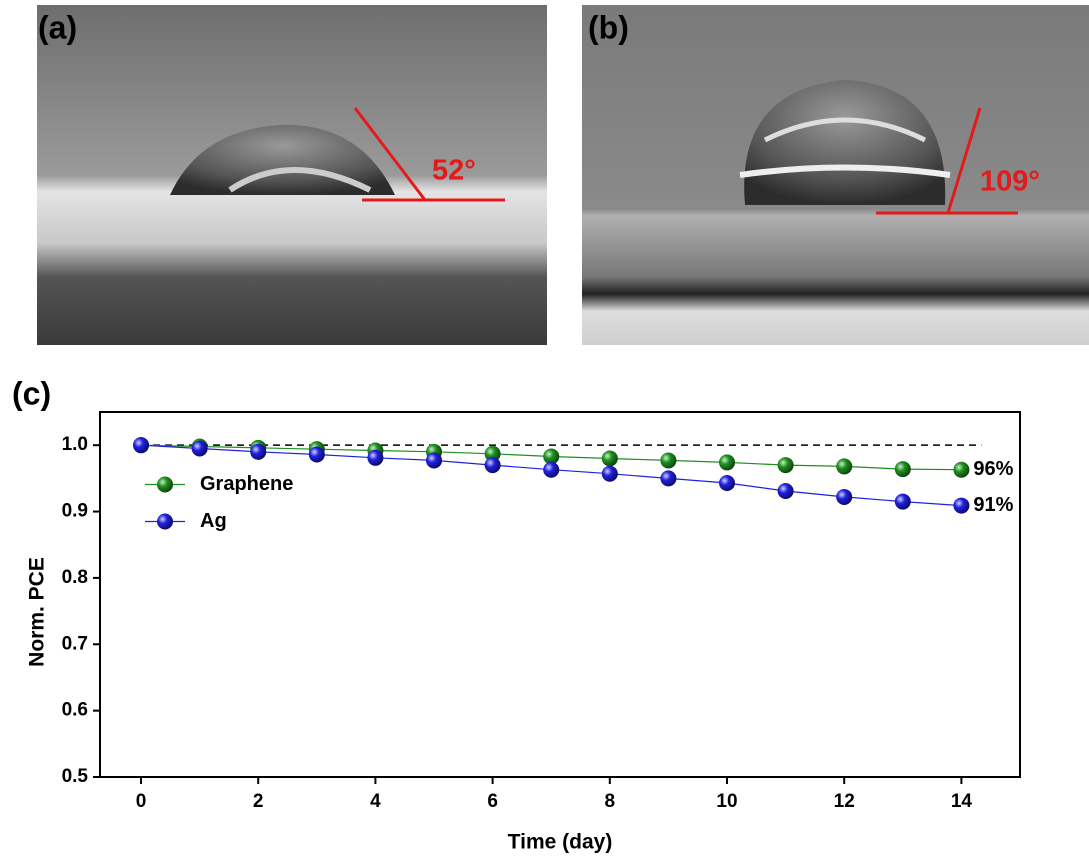  What do you see at coordinates (610, 801) in the screenshot?
I see `x-tick-label: 8` at bounding box center [610, 801].